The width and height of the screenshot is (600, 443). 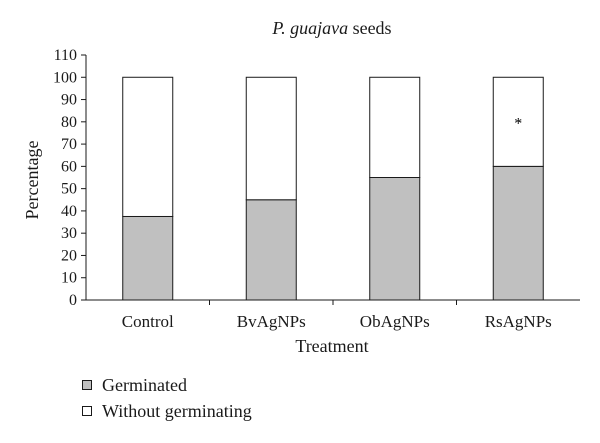 What do you see at coordinates (309, 28) in the screenshot?
I see `chart-title-italic: P. guajava` at bounding box center [309, 28].